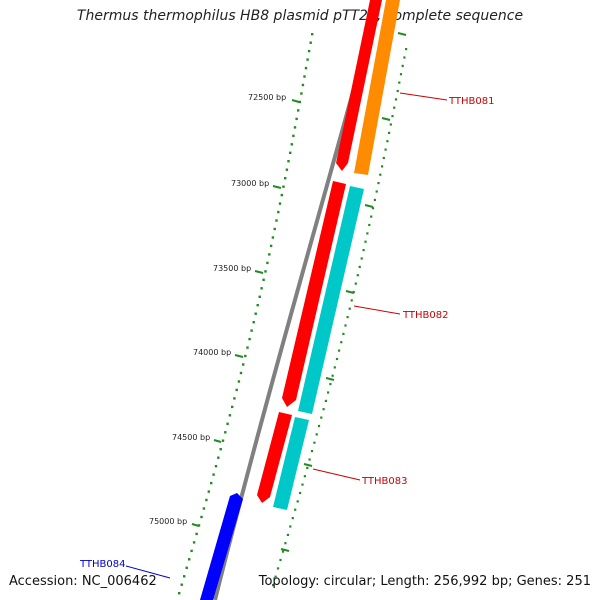 The image size is (600, 600). Describe the element at coordinates (384, 481) in the screenshot. I see `gene-label-tthb083: TTHB083` at that location.